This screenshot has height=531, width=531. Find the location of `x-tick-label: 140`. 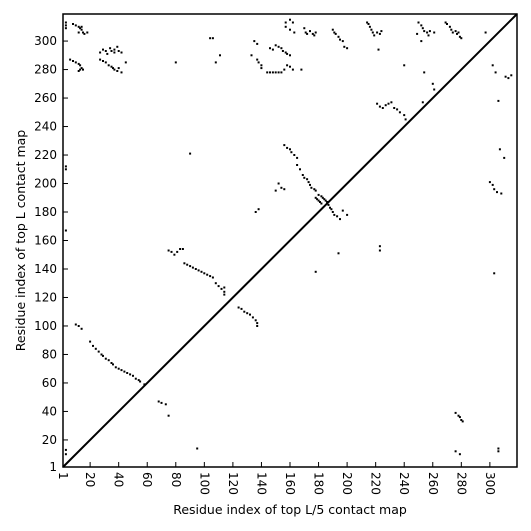

x-tick-label: 140 is located at coordinates (261, 483).